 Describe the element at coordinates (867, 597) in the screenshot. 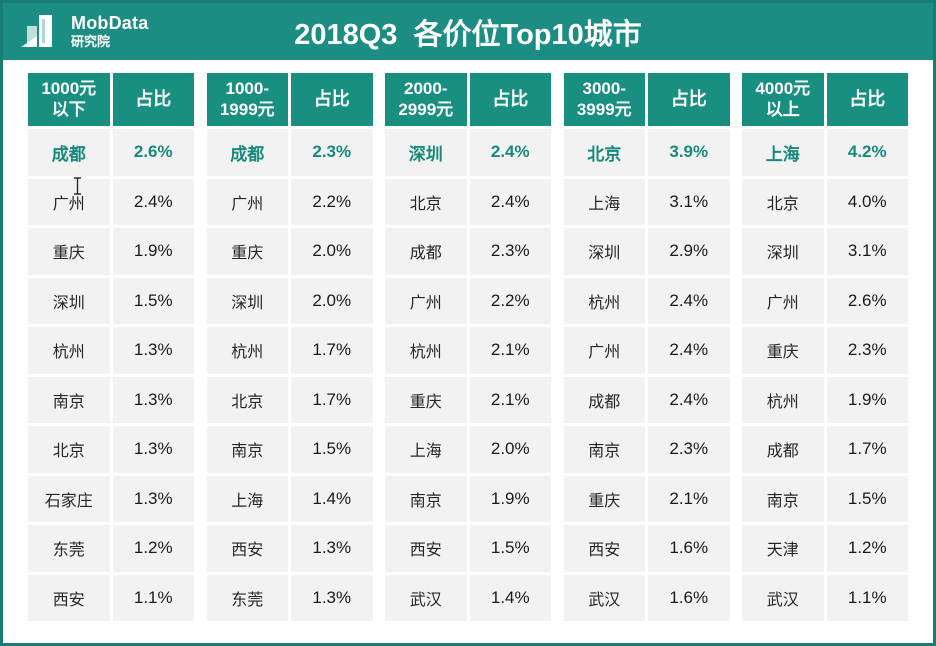

I see `share-cell: 1.1%` at that location.